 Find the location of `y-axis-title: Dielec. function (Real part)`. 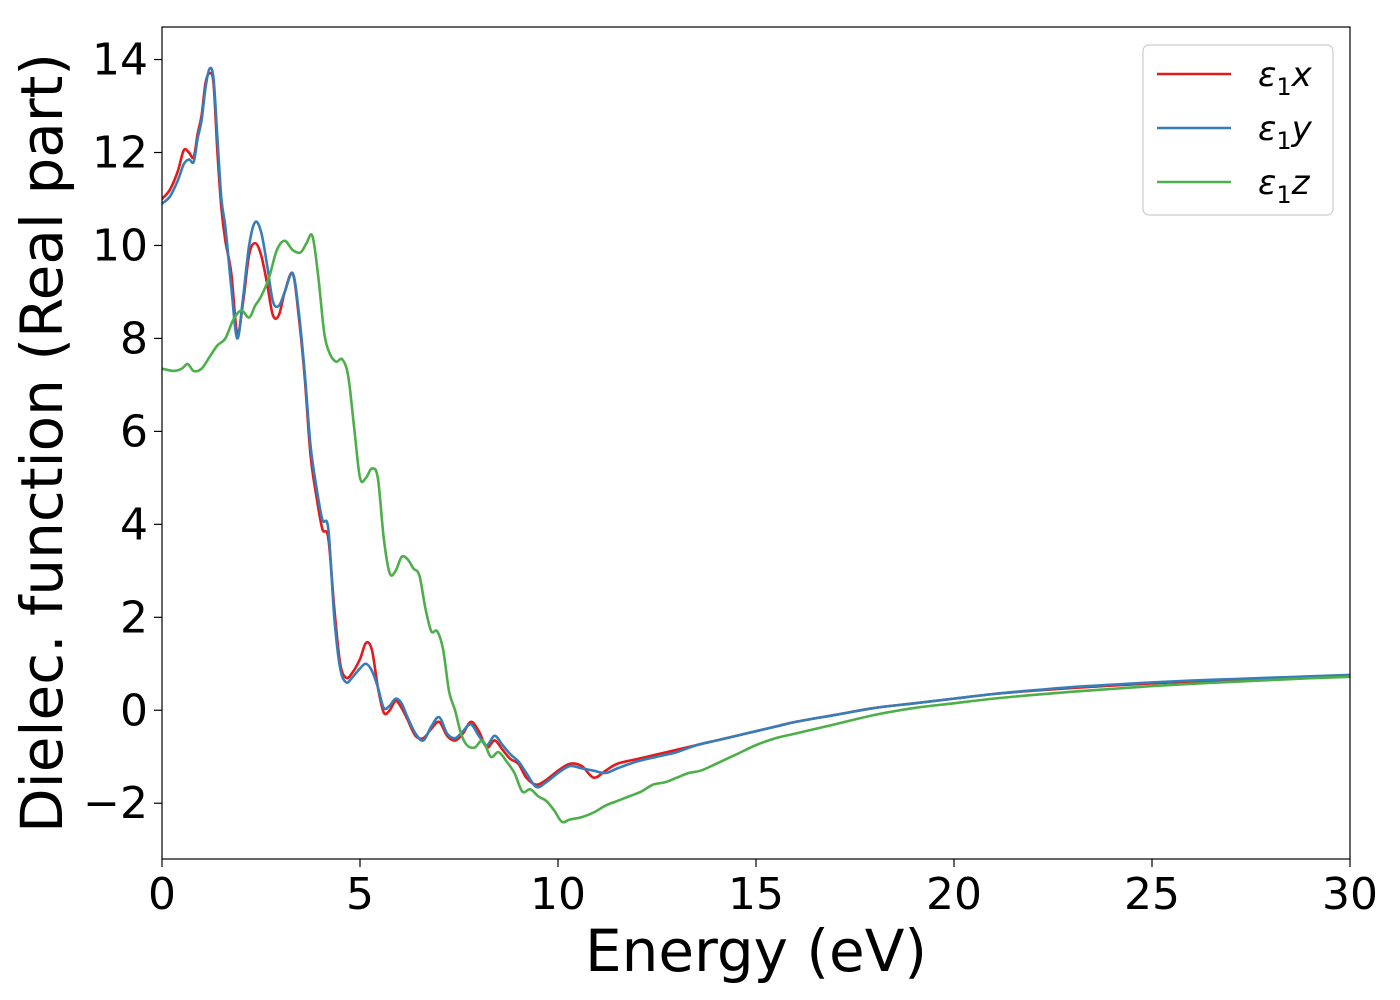

y-axis-title: Dielec. function (Real part) is located at coordinates (42, 443).